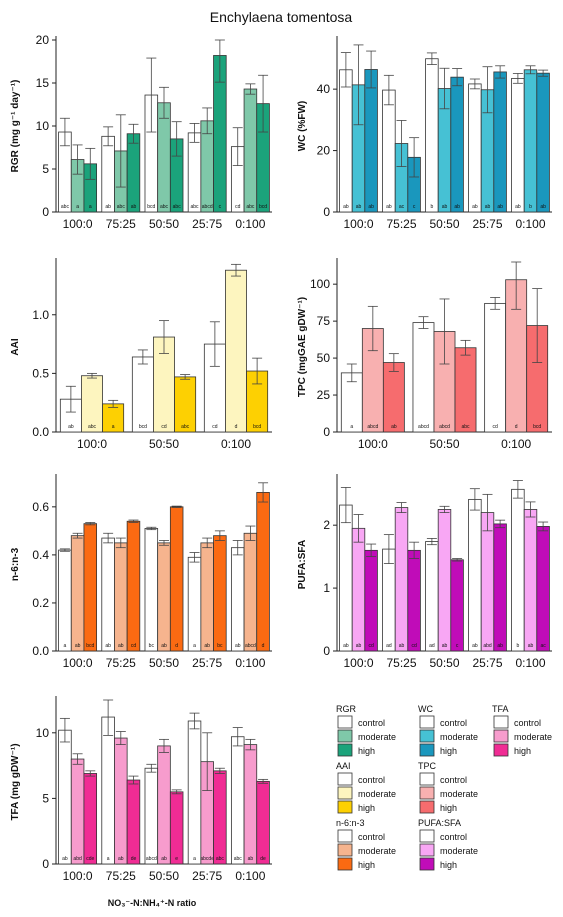  What do you see at coordinates (207, 859) in the screenshot?
I see `significance-letter: abcde` at bounding box center [207, 859].